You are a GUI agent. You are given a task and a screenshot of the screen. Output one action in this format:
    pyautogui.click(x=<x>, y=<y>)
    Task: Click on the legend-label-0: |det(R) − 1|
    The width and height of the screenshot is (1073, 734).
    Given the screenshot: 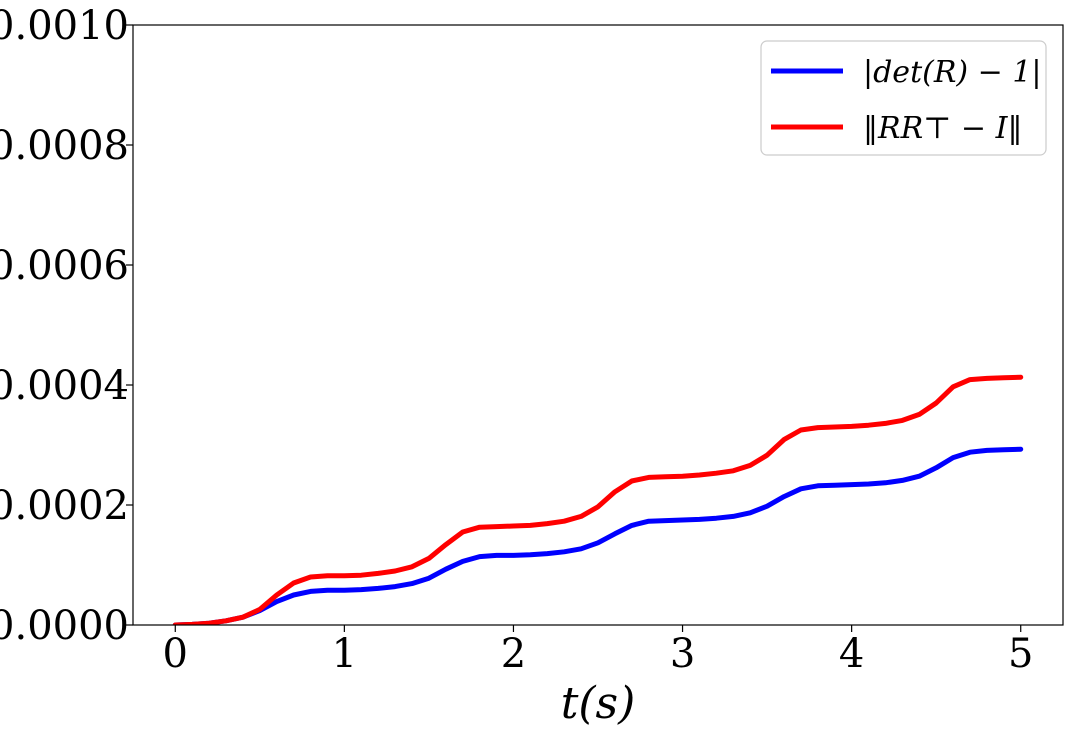 What is the action you would take?
    pyautogui.click(x=952, y=72)
    